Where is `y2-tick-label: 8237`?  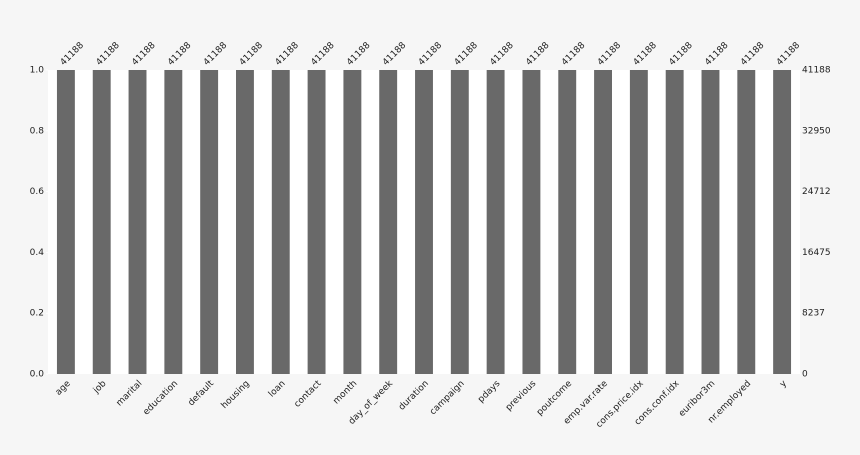
y2-tick-label: 8237 is located at coordinates (813, 314).